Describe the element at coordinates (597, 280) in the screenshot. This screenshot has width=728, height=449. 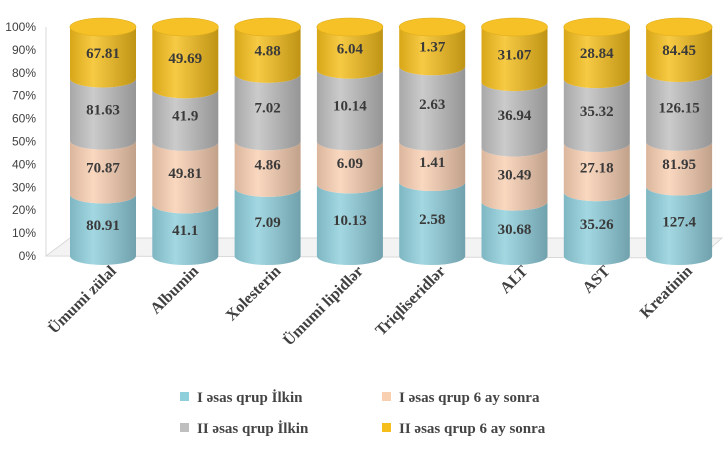
I see `x-category-label: AST` at that location.